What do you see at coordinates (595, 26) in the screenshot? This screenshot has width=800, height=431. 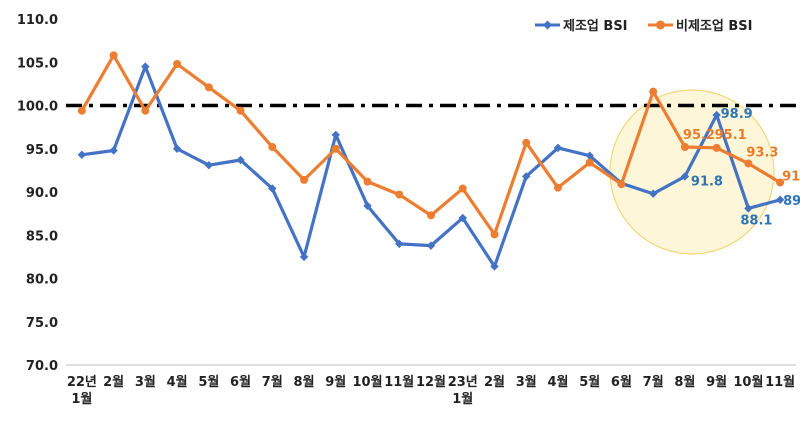 I see `legend-label-manufacturing: 제조업 BSI` at bounding box center [595, 26].